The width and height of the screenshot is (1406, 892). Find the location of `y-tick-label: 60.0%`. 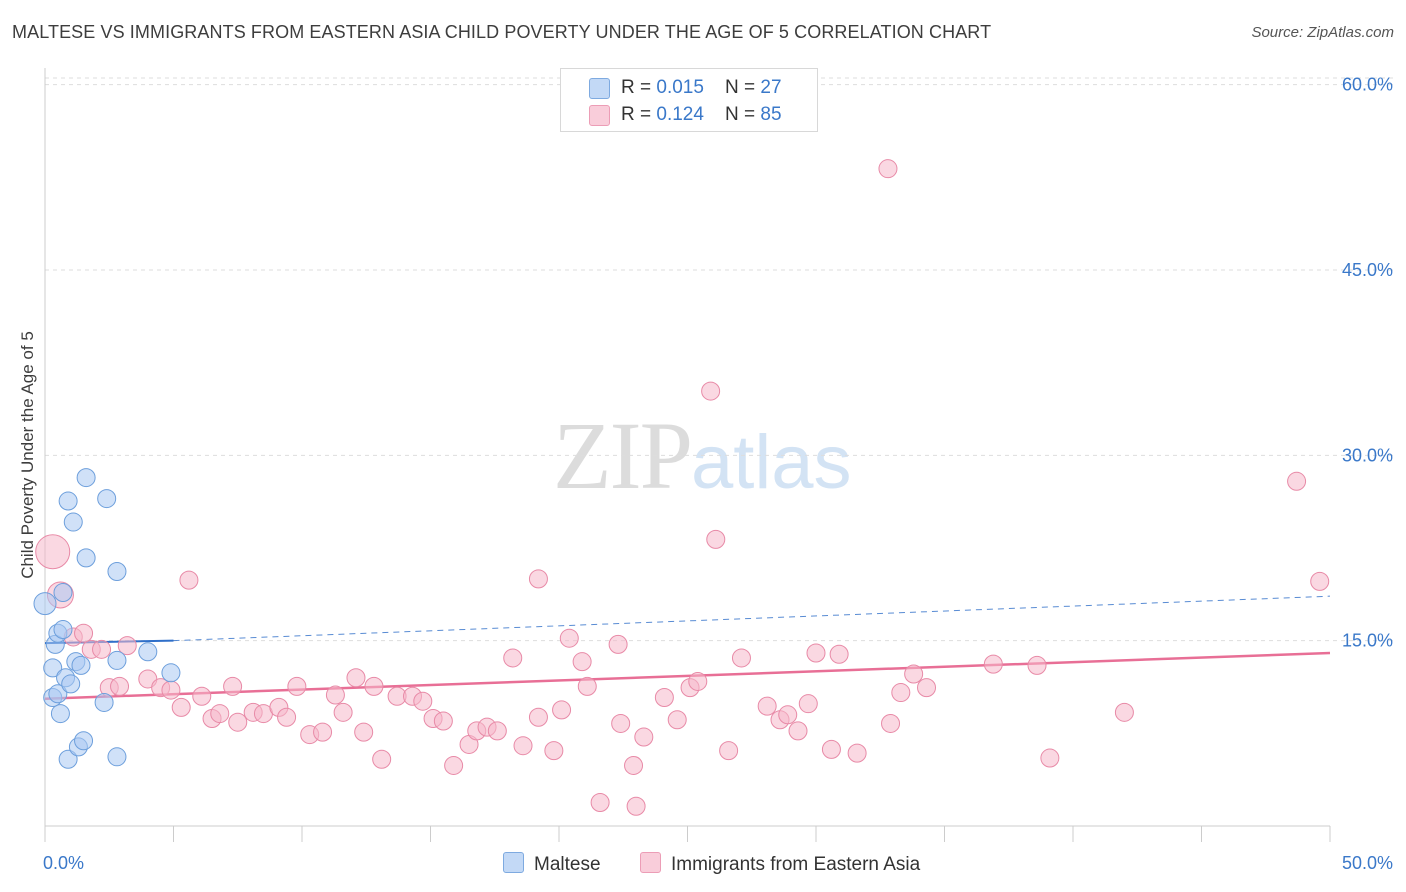

y-tick-label: 60.0% is located at coordinates (1367, 85).